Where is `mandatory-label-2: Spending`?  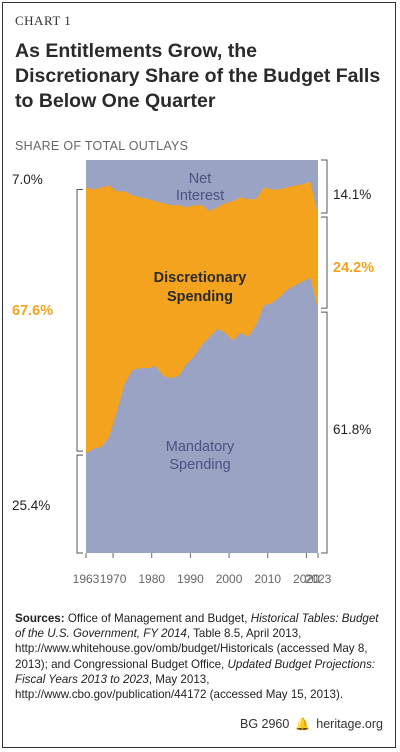 mandatory-label-2: Spending is located at coordinates (199, 465).